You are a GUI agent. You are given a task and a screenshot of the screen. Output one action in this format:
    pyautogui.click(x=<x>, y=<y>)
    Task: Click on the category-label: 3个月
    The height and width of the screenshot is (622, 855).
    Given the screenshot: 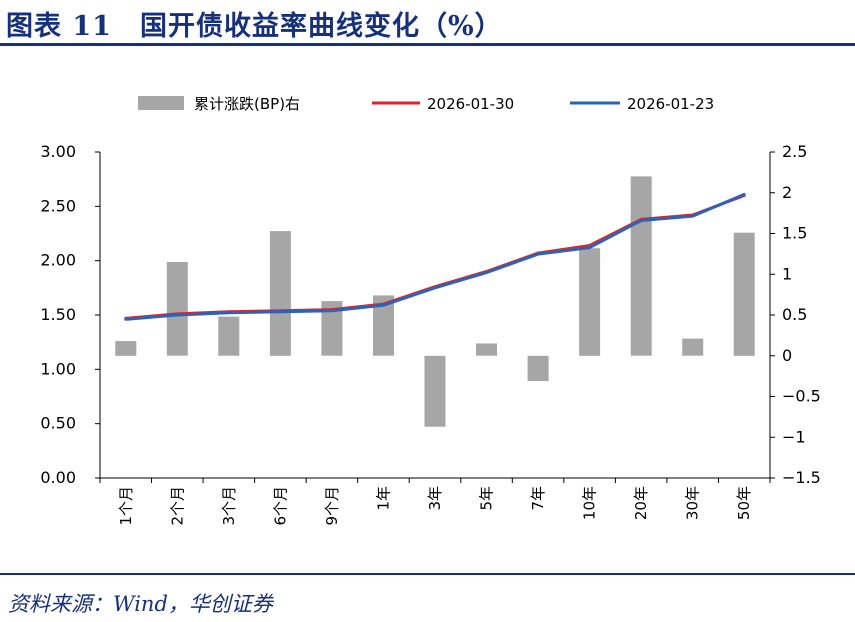 What is the action you would take?
    pyautogui.click(x=229, y=506)
    